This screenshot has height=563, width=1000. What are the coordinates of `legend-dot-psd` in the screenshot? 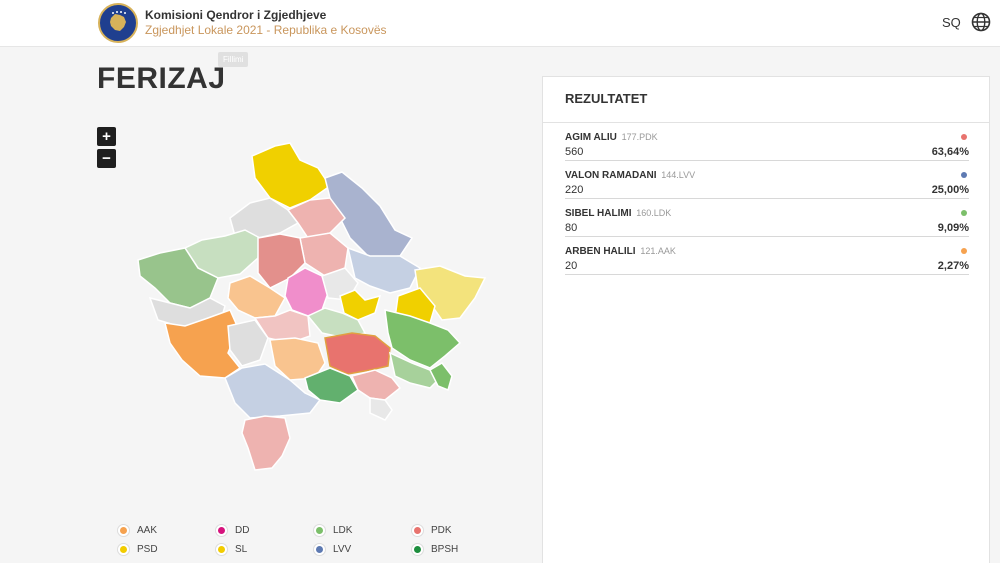 It's located at (123, 549).